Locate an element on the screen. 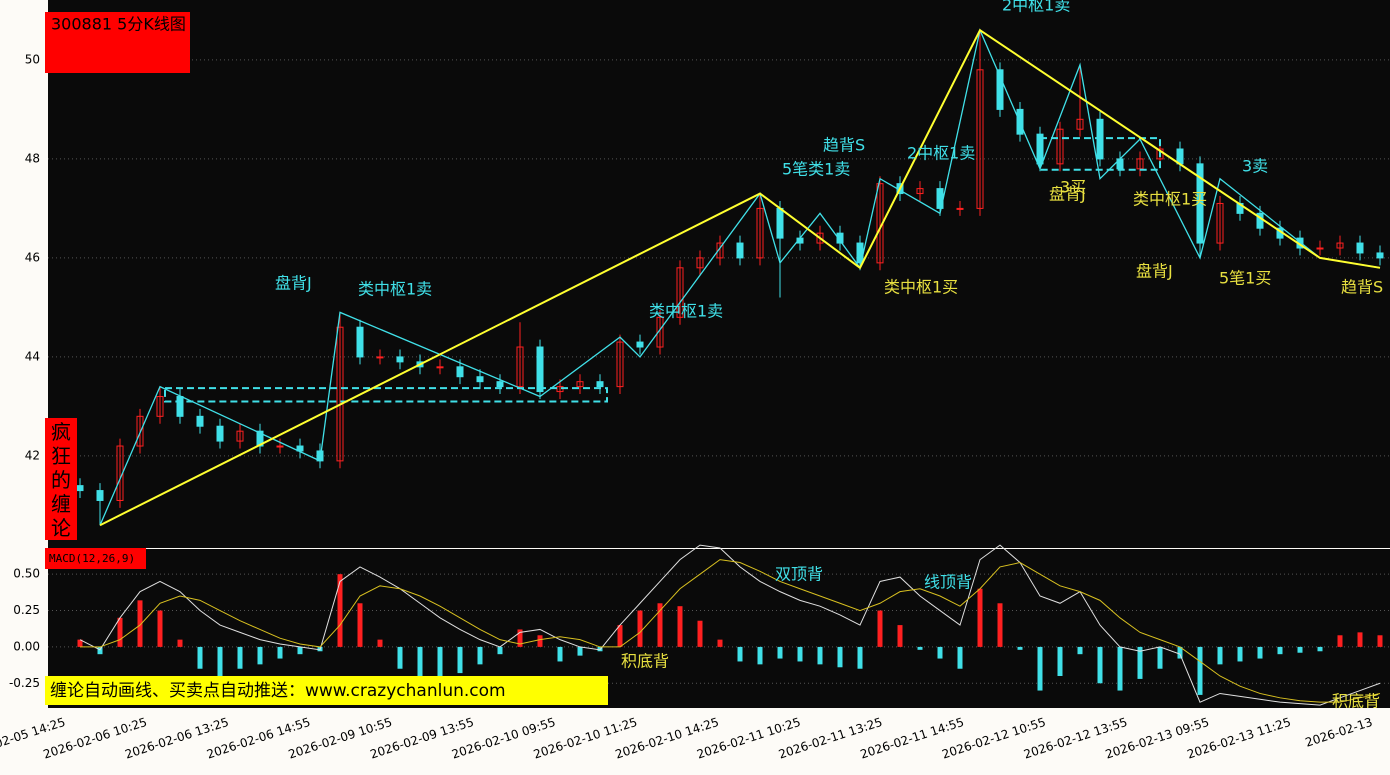 This screenshot has width=1390, height=775. side-label: 疯狂的缠论 is located at coordinates (61, 480).